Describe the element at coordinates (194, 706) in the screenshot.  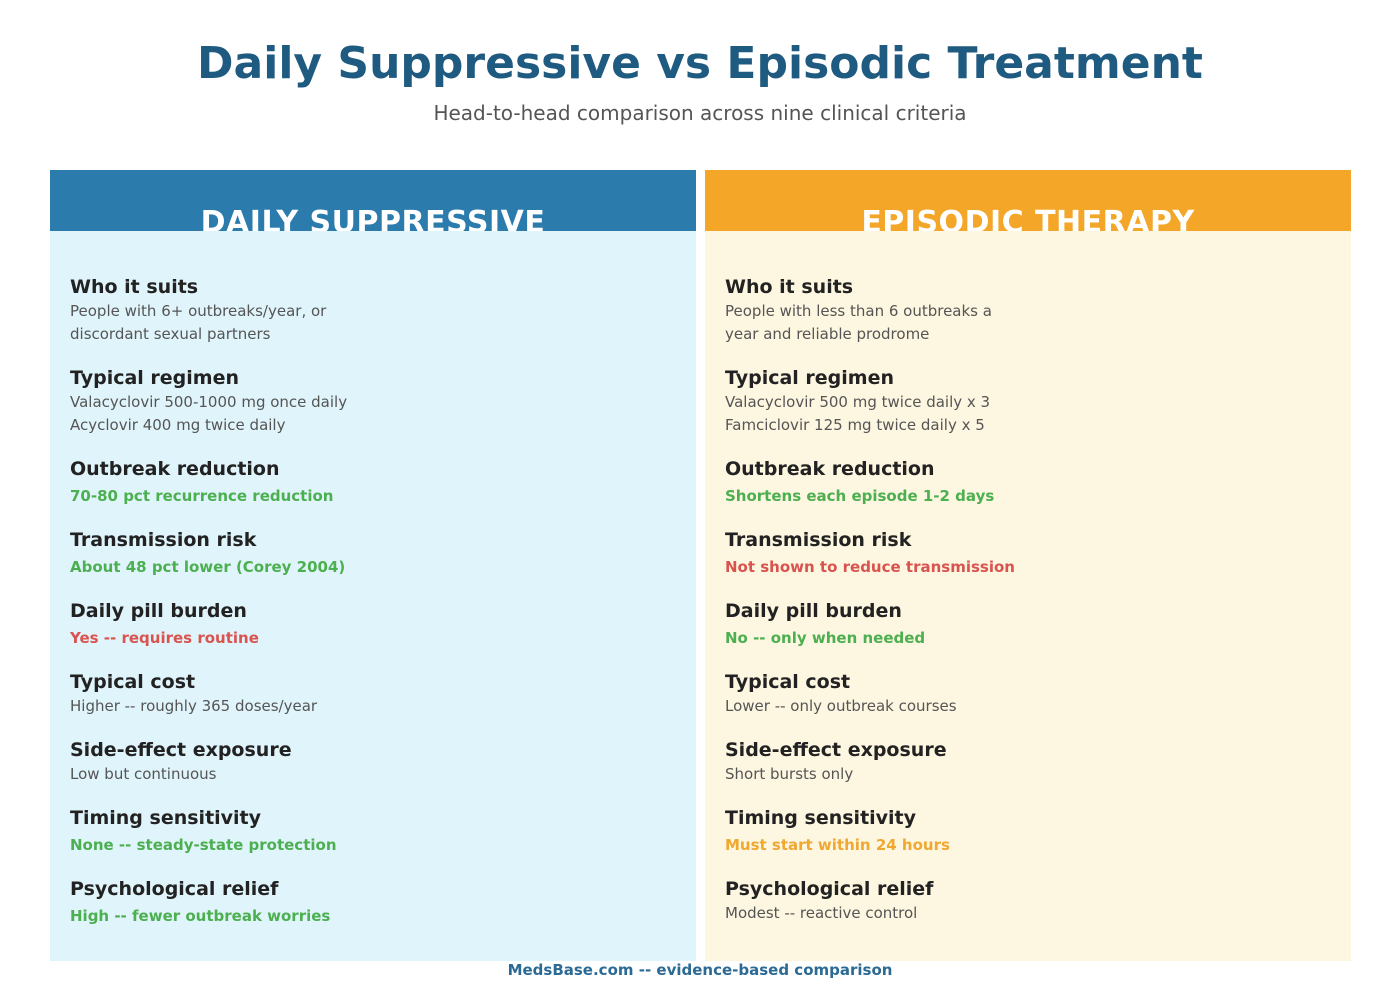
I see `criterion-value: Higher -- roughly 365 doses/year` at that location.